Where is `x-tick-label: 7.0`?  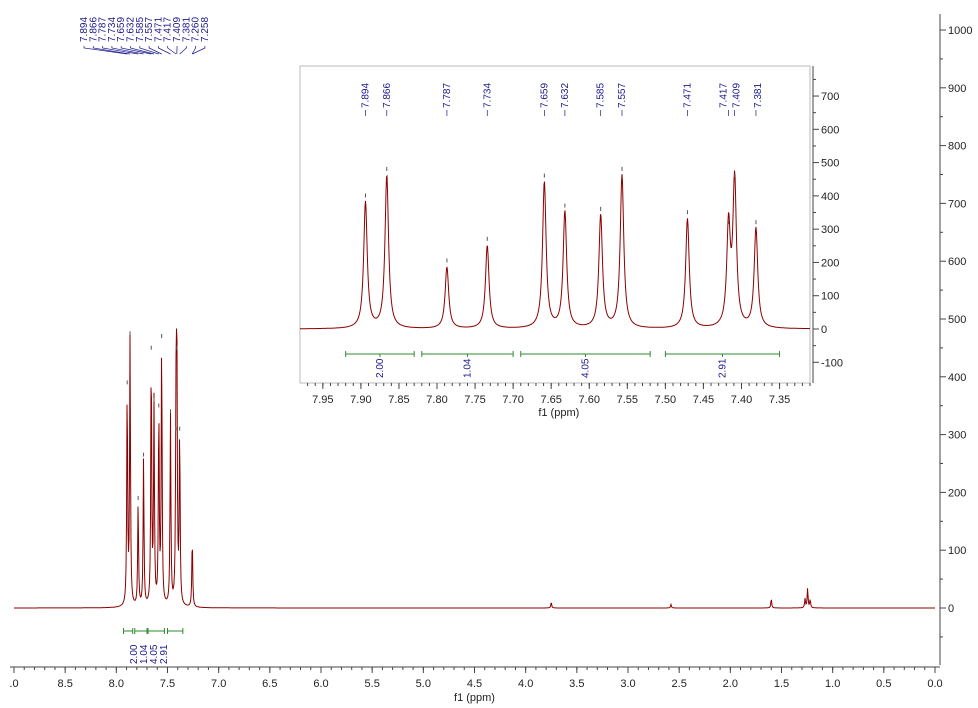 x-tick-label: 7.0 is located at coordinates (218, 684).